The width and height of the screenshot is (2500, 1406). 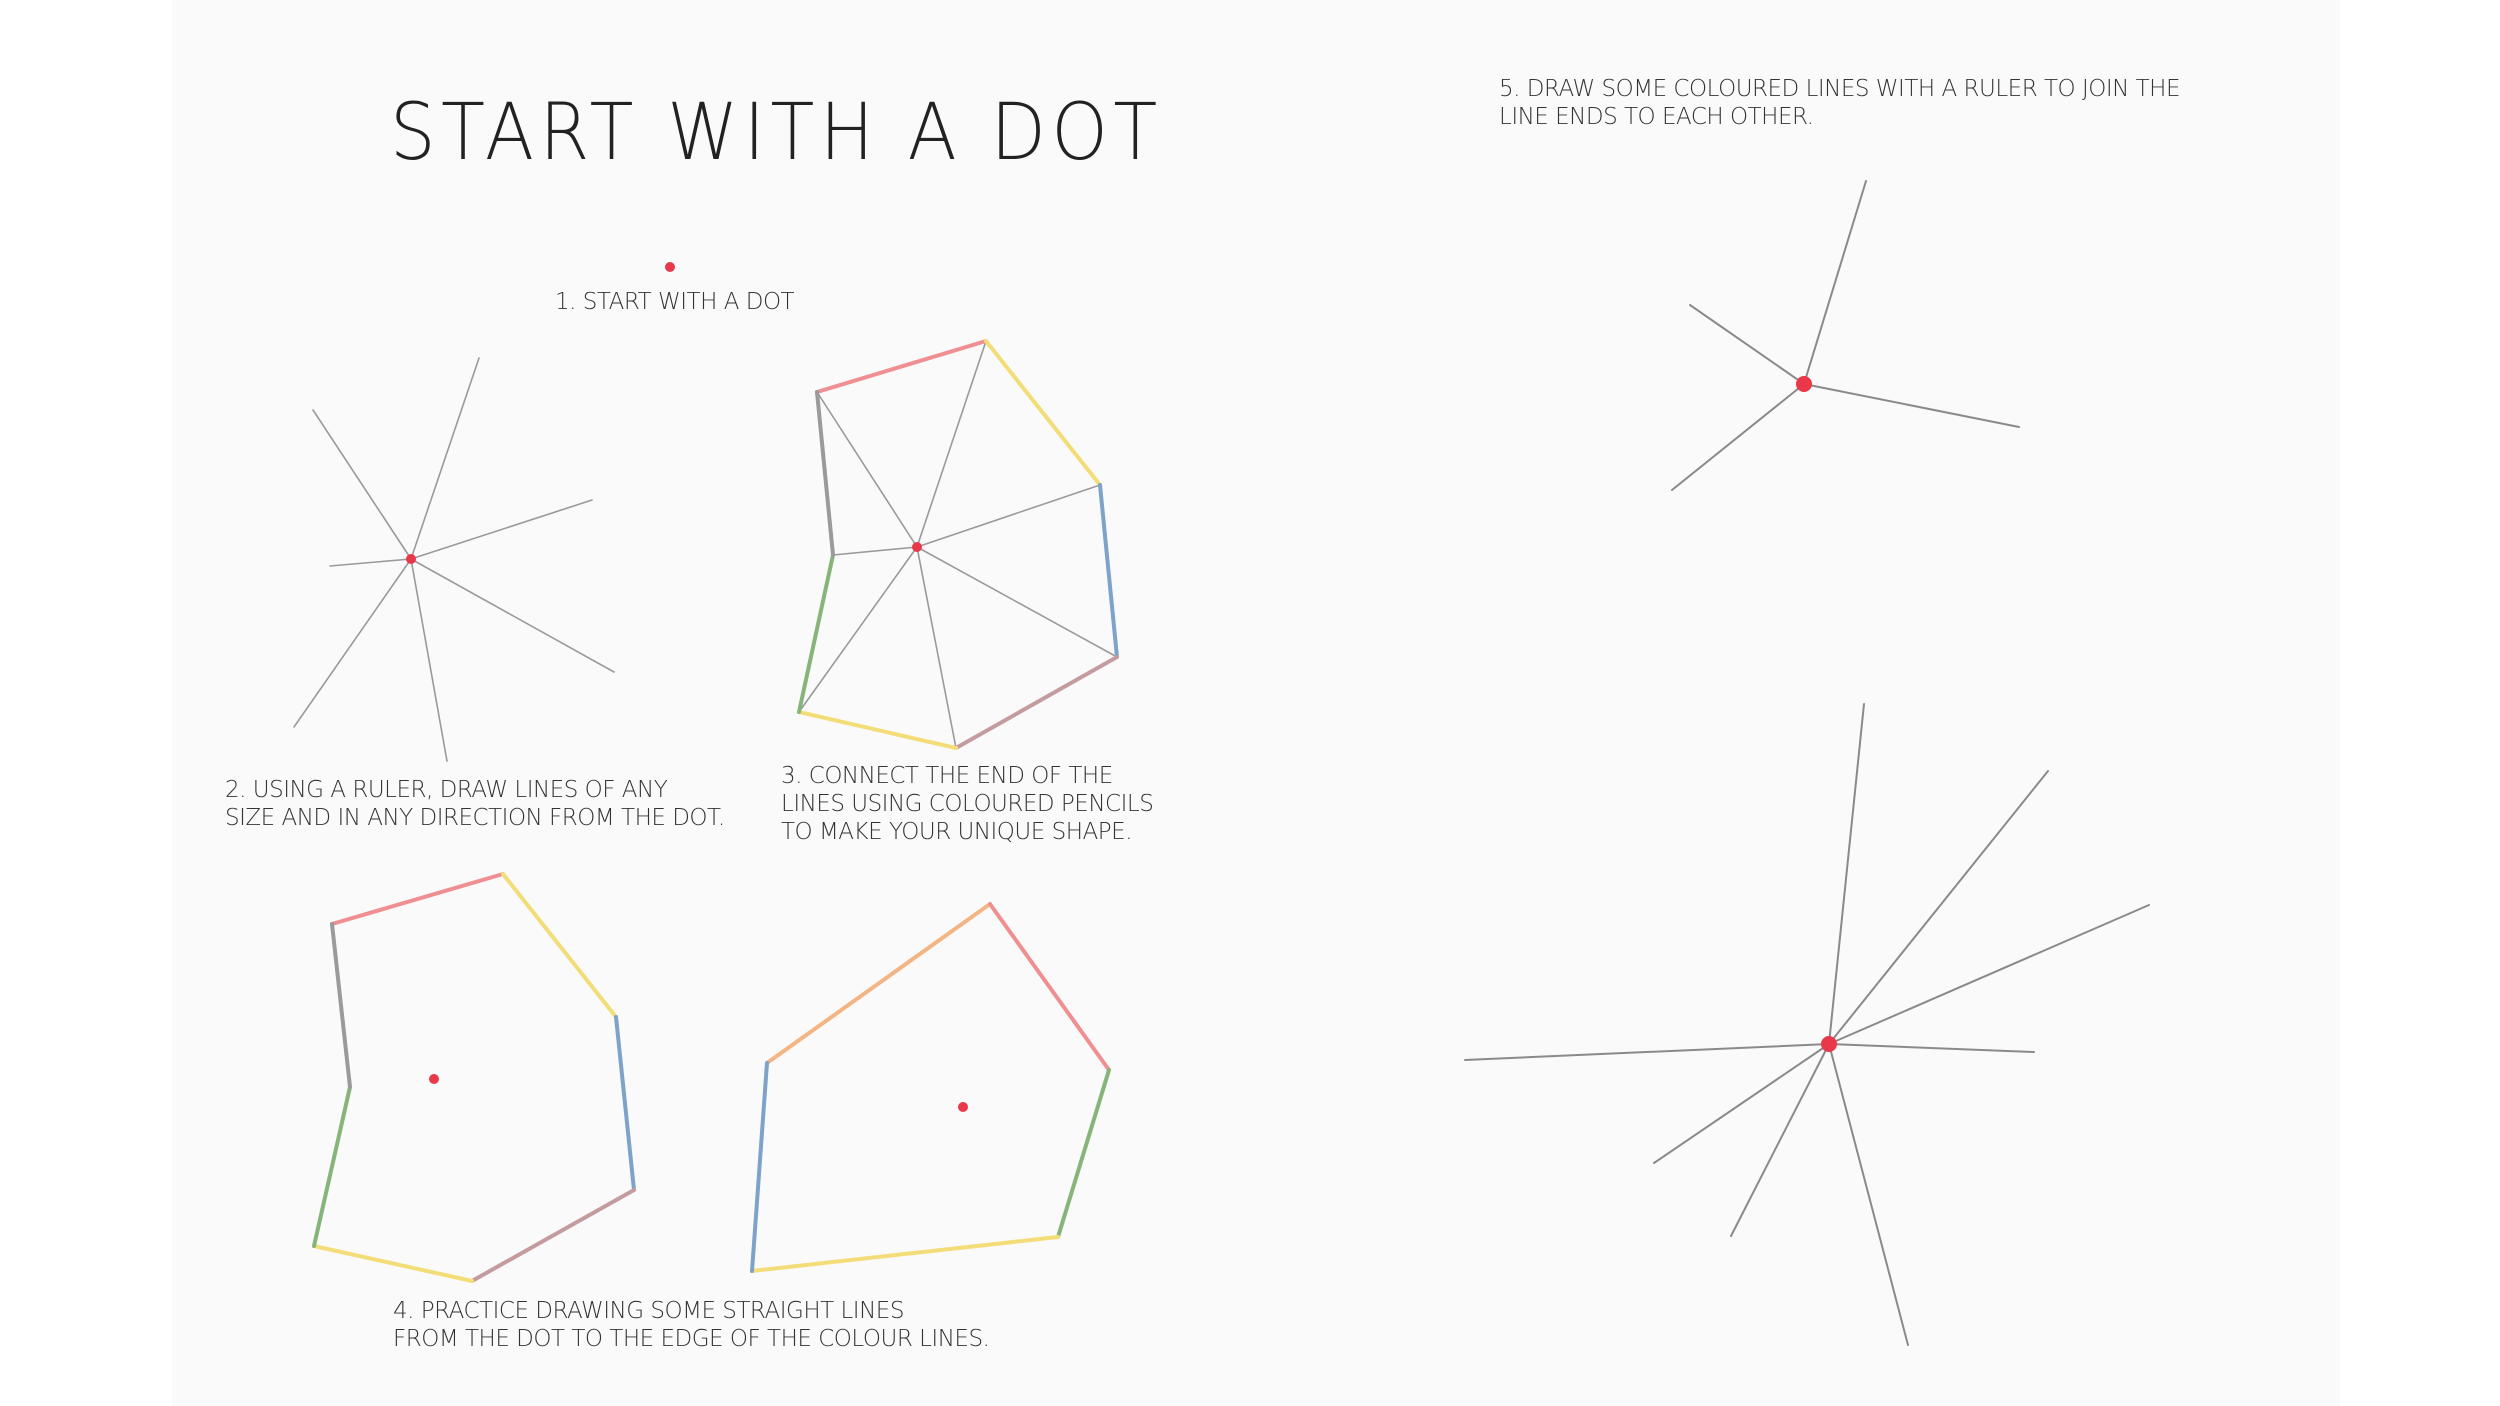 I want to click on step4-left-dot, so click(x=434, y=1079).